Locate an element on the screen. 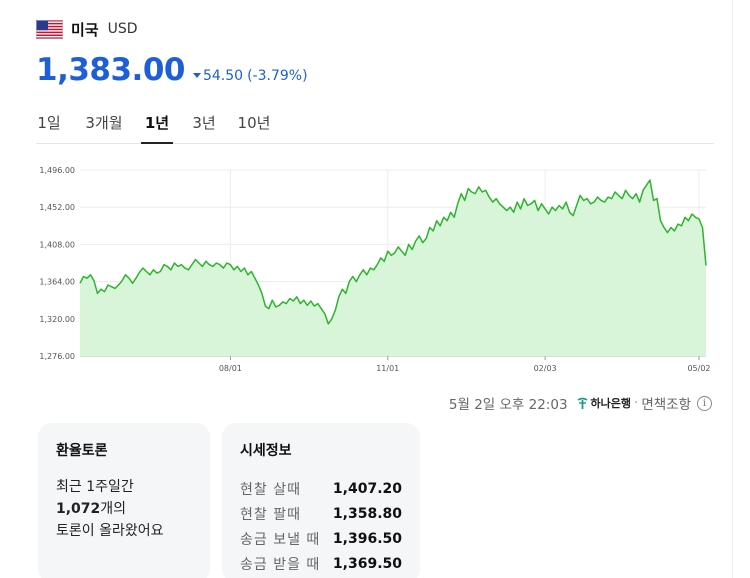  market-row: 송금 받을 때 1,369.50 is located at coordinates (321, 563).